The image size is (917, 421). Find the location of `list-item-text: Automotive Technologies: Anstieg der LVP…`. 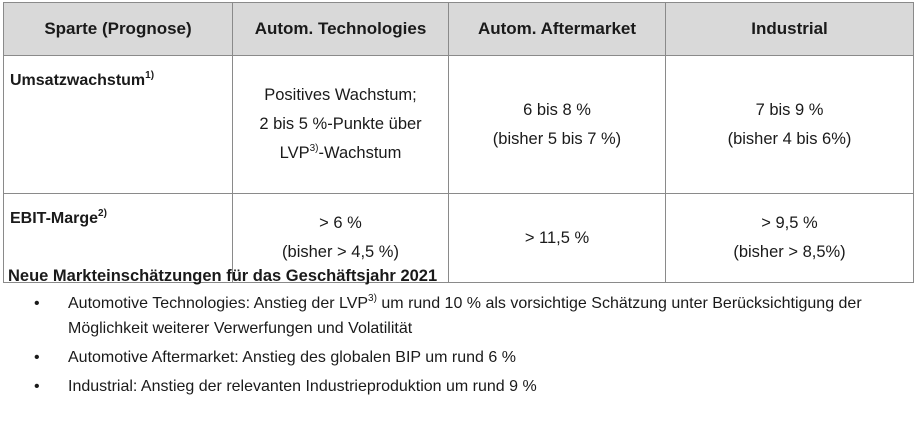

list-item-text: Automotive Technologies: Anstieg der LVP… is located at coordinates (488, 316).